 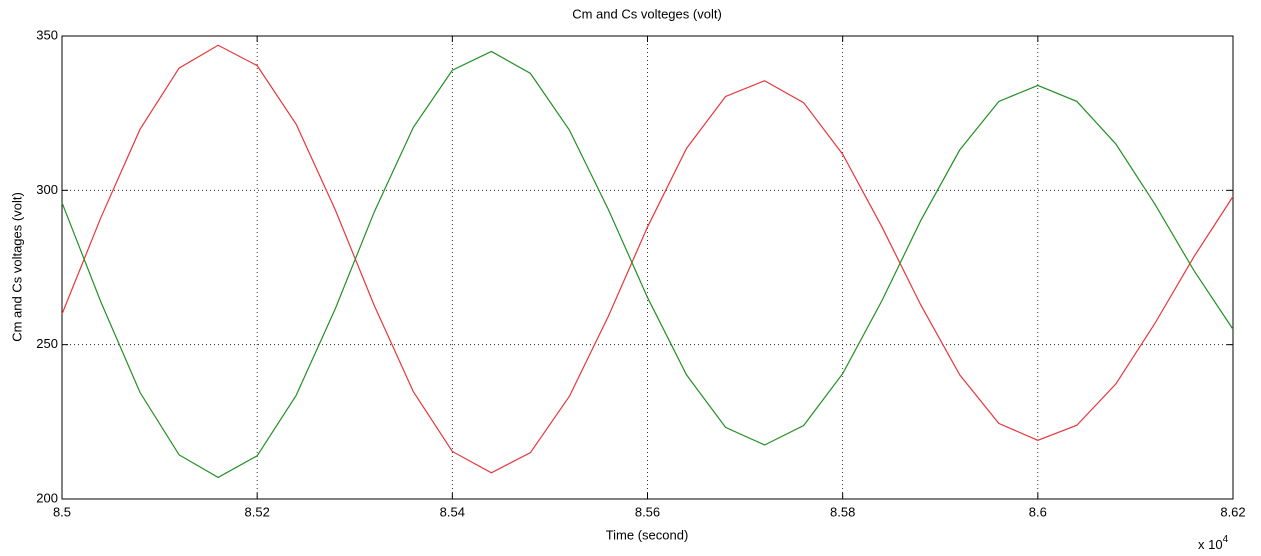 I want to click on x-multiplier-exponent: 4, so click(x=1226, y=539).